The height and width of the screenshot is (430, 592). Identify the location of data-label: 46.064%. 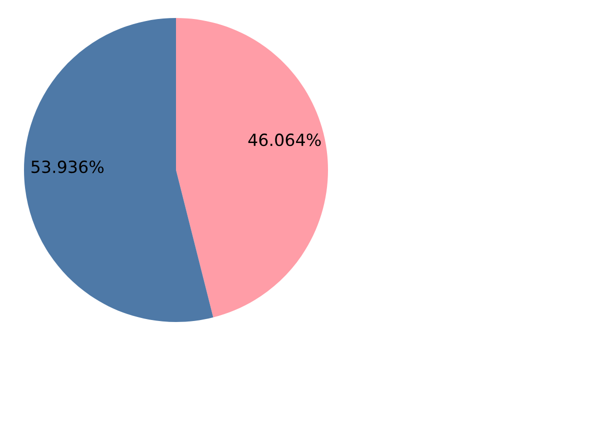
(284, 140).